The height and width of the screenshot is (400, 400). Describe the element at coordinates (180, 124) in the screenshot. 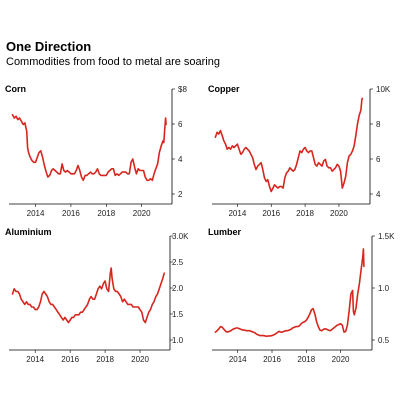

I see `corn-y-tick-label: 6` at that location.